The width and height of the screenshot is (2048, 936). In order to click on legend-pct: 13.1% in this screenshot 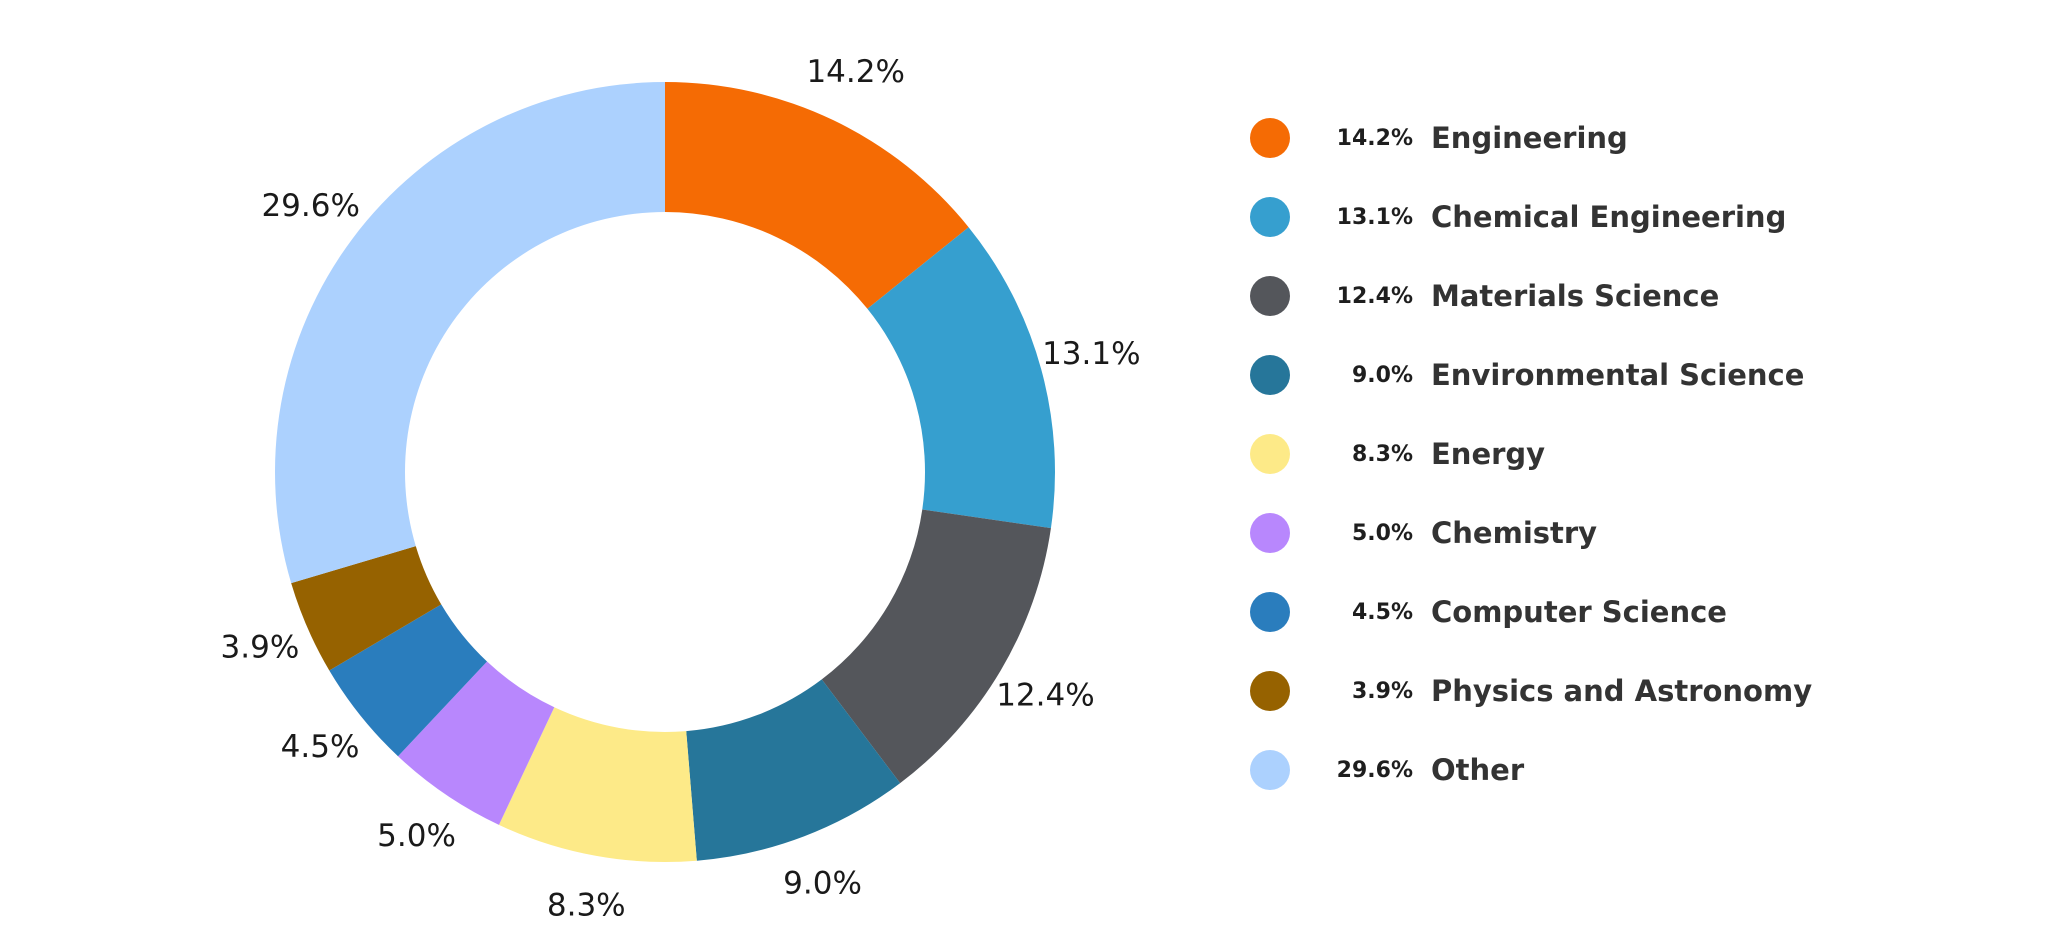, I will do `click(1374, 217)`.